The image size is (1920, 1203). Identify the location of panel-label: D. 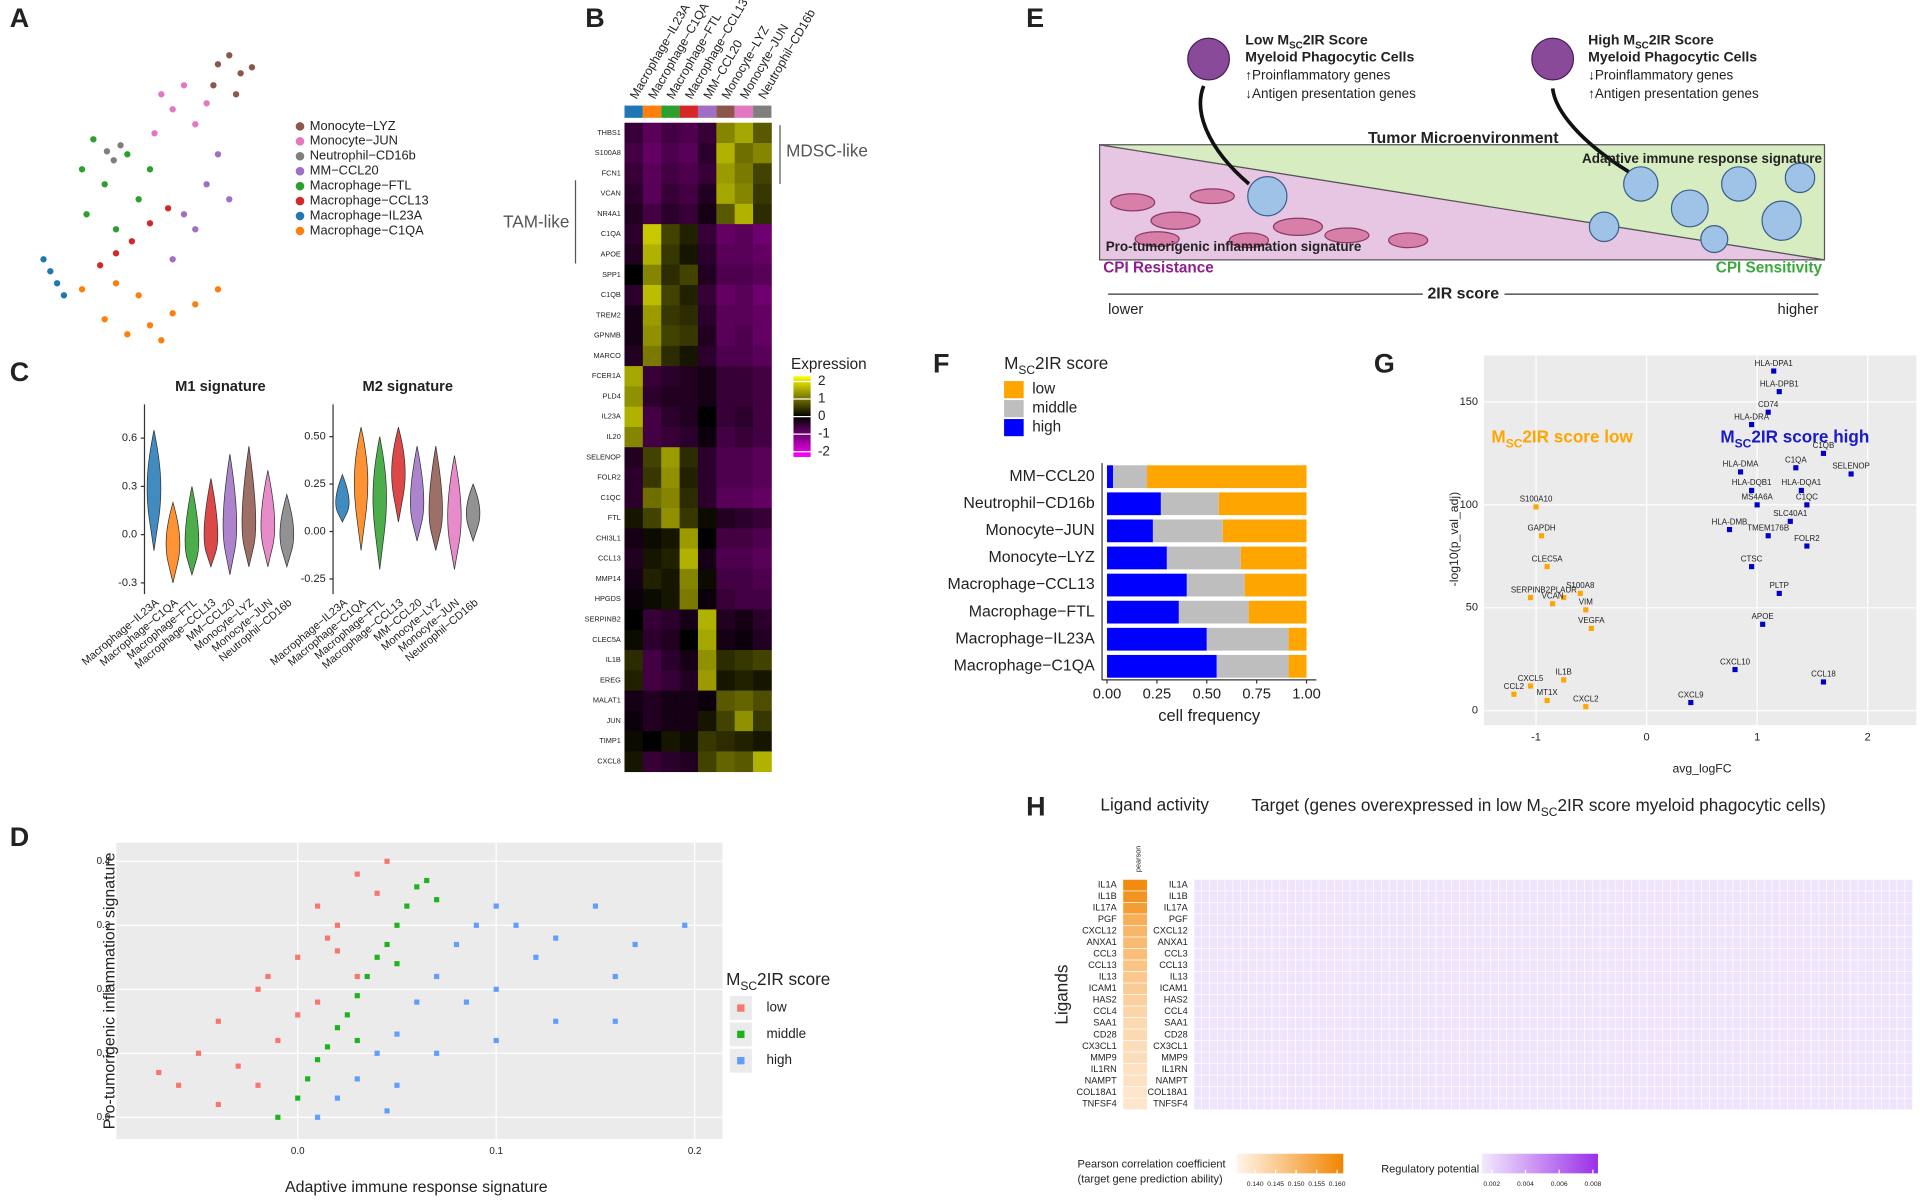
(19, 837).